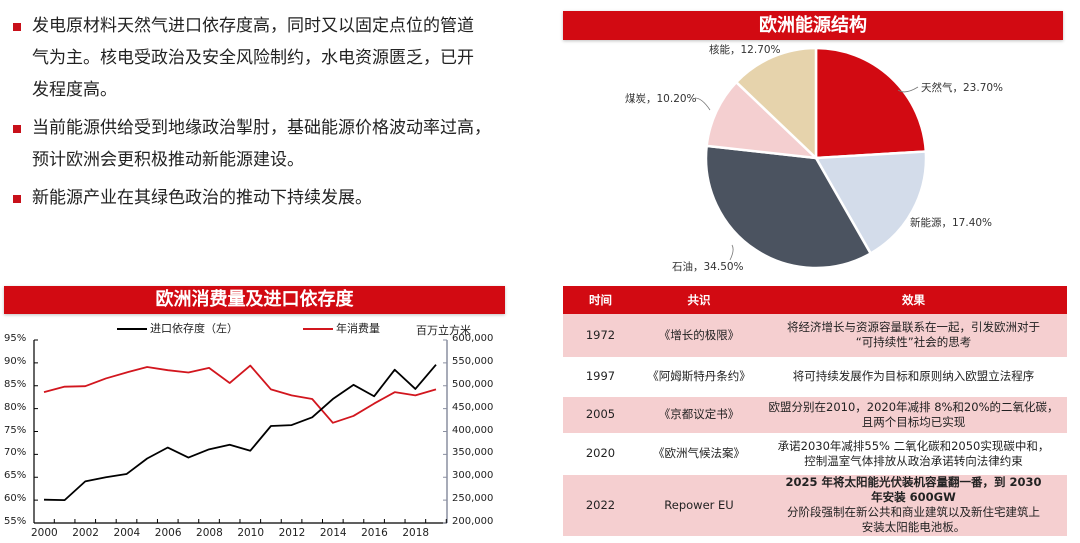 This screenshot has width=1080, height=543. I want to click on right-axis-label: 250,000, so click(473, 499).